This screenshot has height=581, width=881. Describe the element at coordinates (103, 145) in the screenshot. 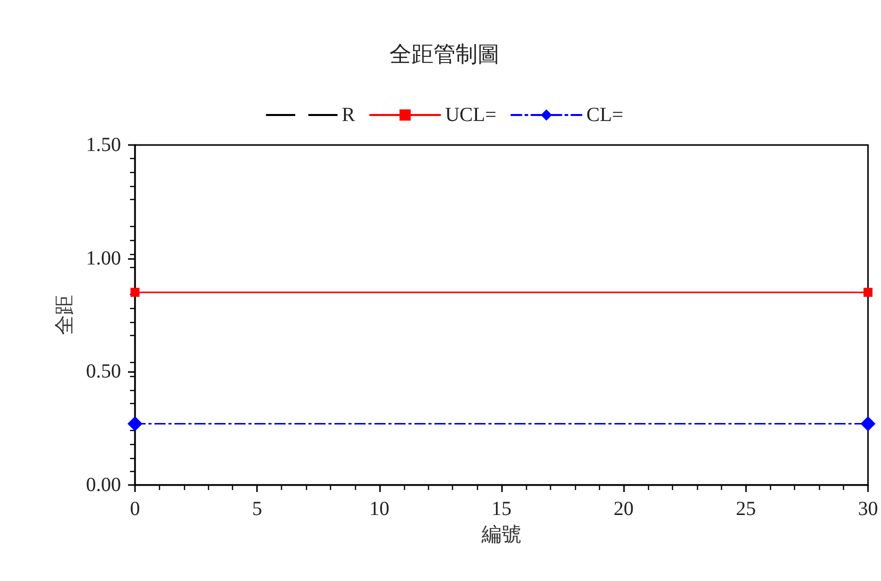

I see `y-tick-label: 1.50` at that location.